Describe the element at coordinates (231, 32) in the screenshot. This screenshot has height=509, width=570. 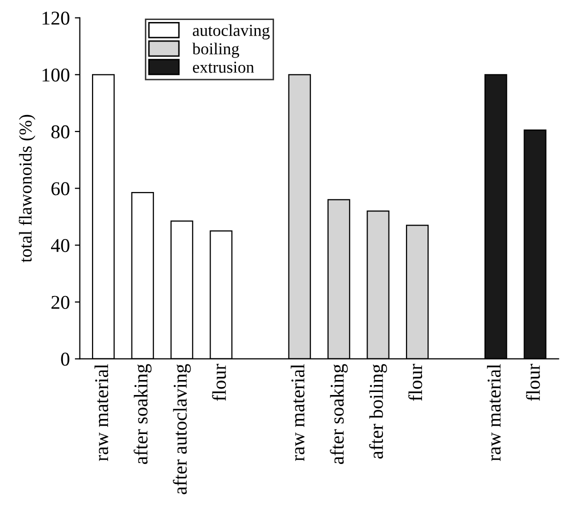
I see `legend-label: autoclaving` at that location.